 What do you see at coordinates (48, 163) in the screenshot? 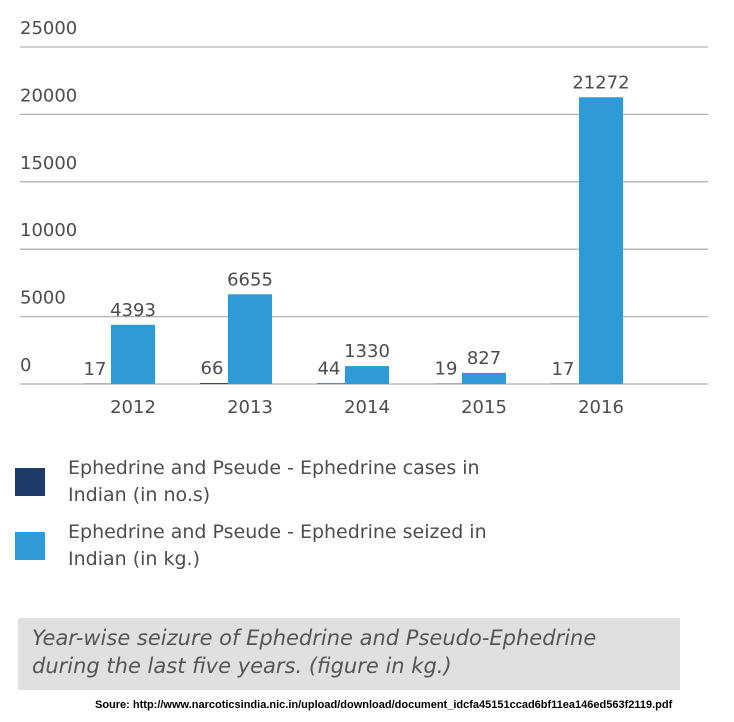
I see `y-tick-label: 15000` at bounding box center [48, 163].